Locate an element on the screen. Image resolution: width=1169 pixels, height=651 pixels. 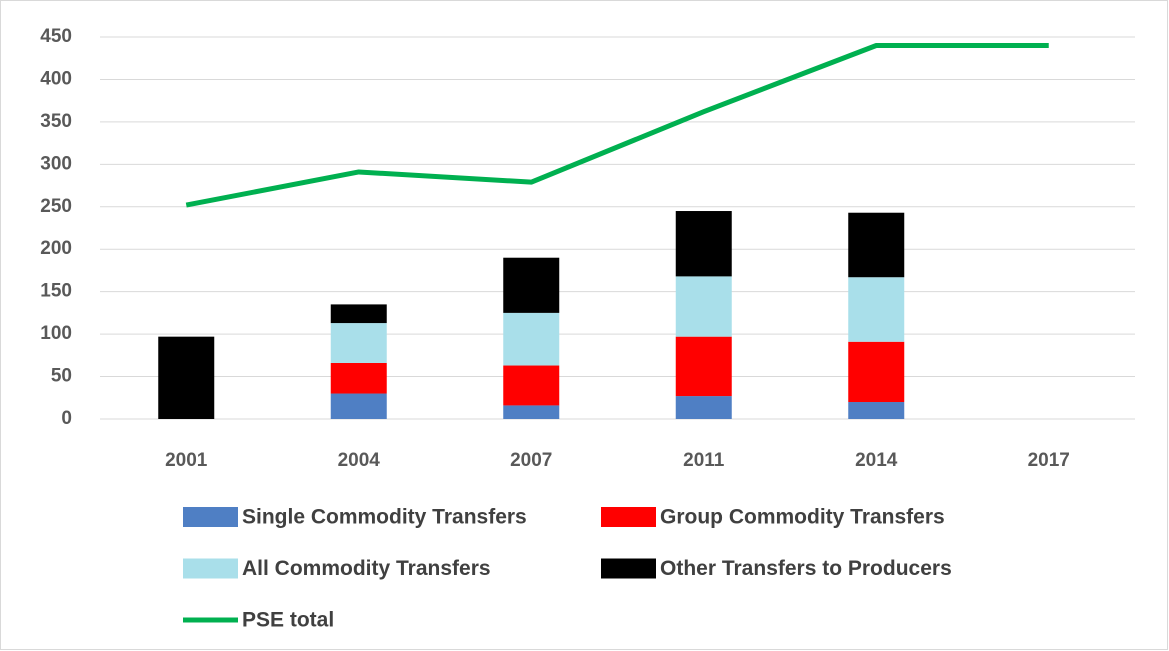
x-tick-label: 2017 is located at coordinates (1049, 460).